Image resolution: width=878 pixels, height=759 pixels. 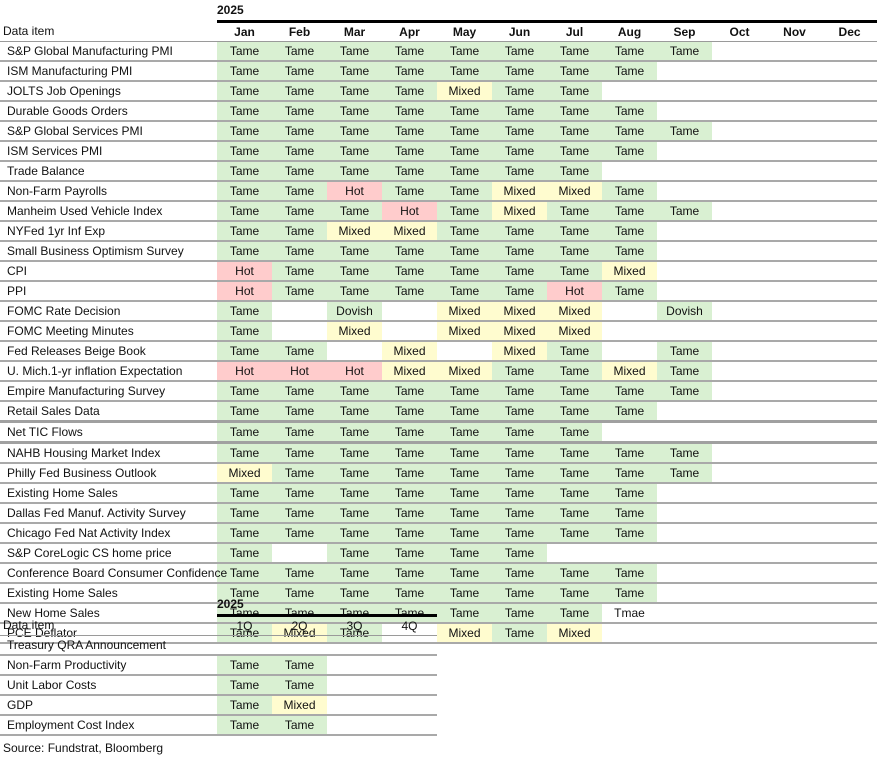 What do you see at coordinates (108, 453) in the screenshot?
I see `row-label: NAHB Housing Market Index` at bounding box center [108, 453].